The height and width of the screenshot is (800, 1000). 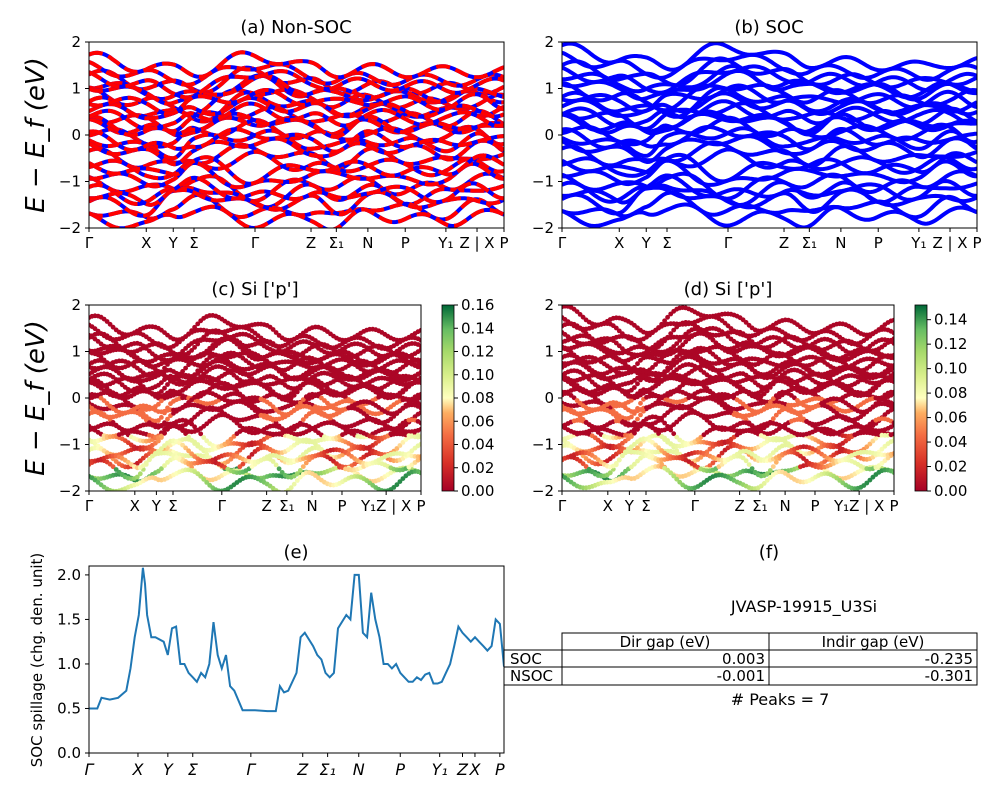 I want to click on colorbar-tick-label: 0.02, so click(x=477, y=468).